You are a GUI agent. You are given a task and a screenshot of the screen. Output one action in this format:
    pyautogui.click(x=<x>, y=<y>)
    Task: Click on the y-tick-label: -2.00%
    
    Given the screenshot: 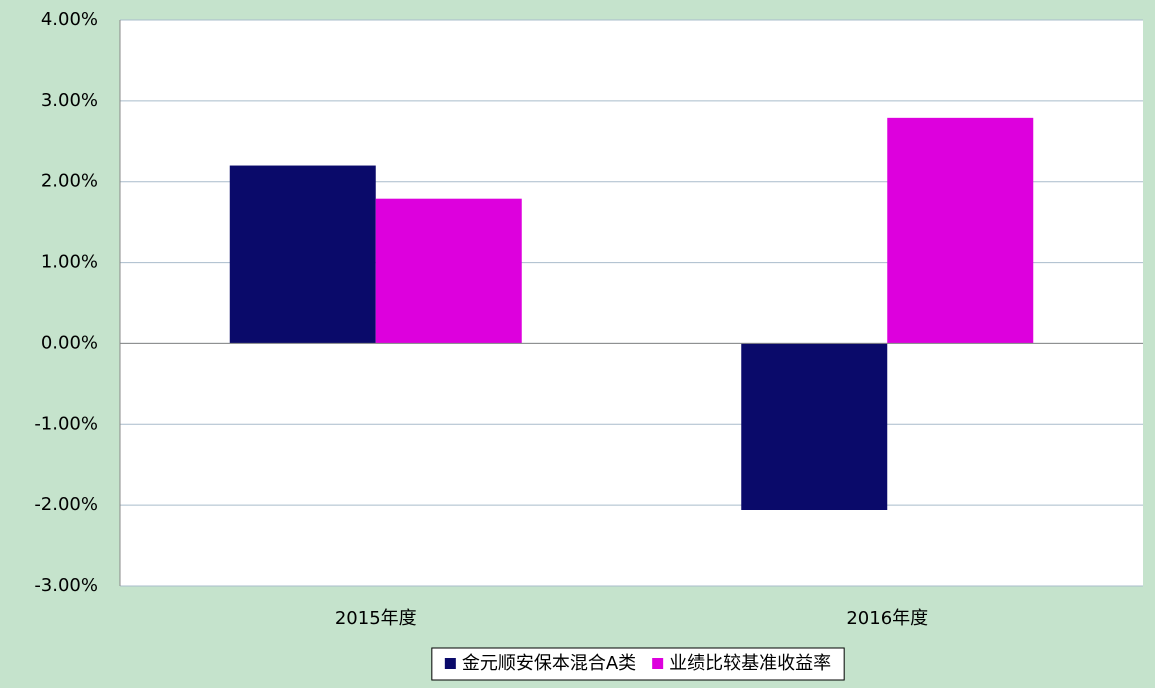 What is the action you would take?
    pyautogui.click(x=66, y=504)
    